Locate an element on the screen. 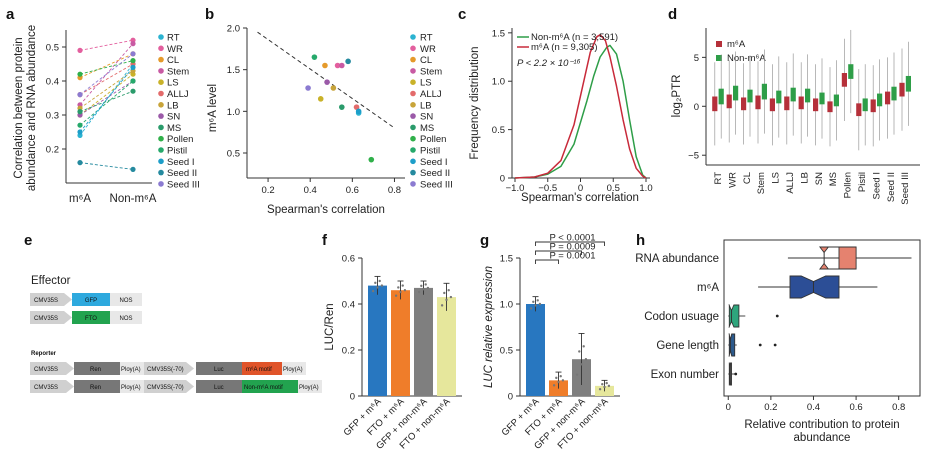  a-legend-label: WR is located at coordinates (175, 49).